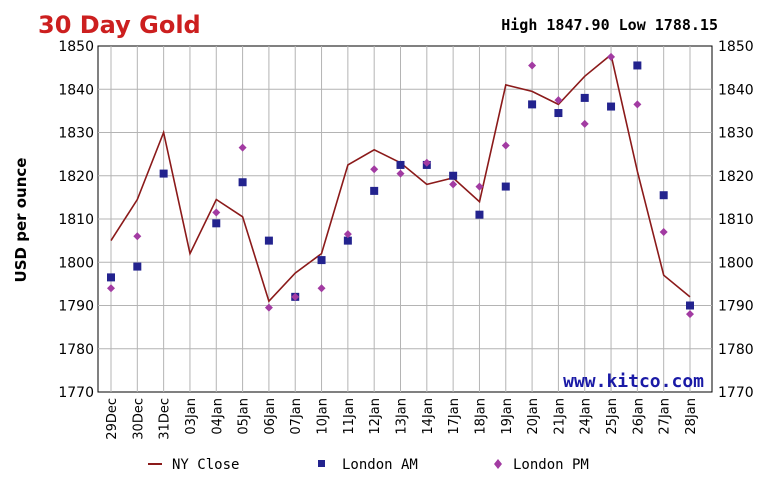 This screenshot has height=482, width=780. Describe the element at coordinates (165, 419) in the screenshot. I see `x-tick-label: 31Dec` at that location.